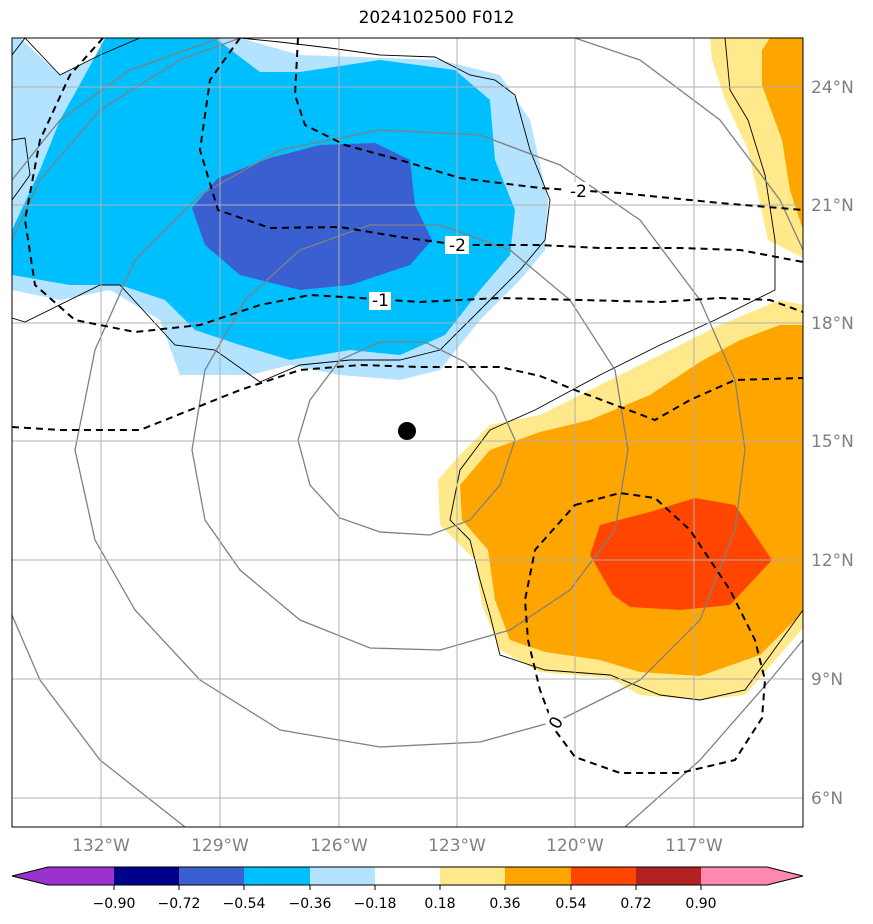 Image resolution: width=873 pixels, height=924 pixels. I want to click on contour-label: -1, so click(380, 301).